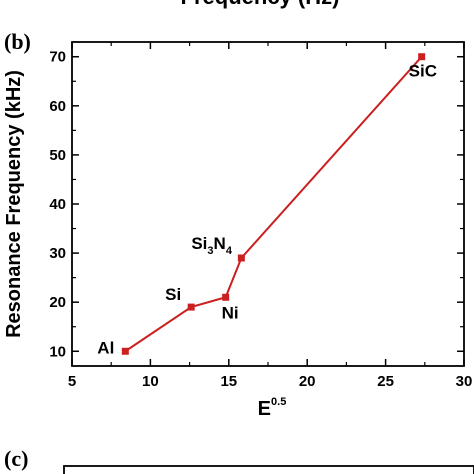  What do you see at coordinates (57, 351) in the screenshot?
I see `y-tick-label: 10` at bounding box center [57, 351].